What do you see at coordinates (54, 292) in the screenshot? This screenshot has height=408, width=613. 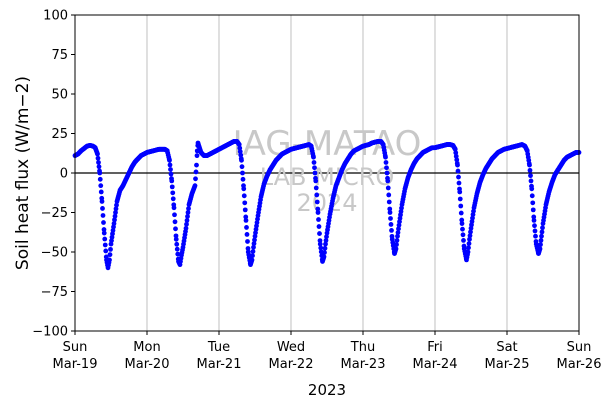 I see `y-tick-label: −75` at bounding box center [54, 292].